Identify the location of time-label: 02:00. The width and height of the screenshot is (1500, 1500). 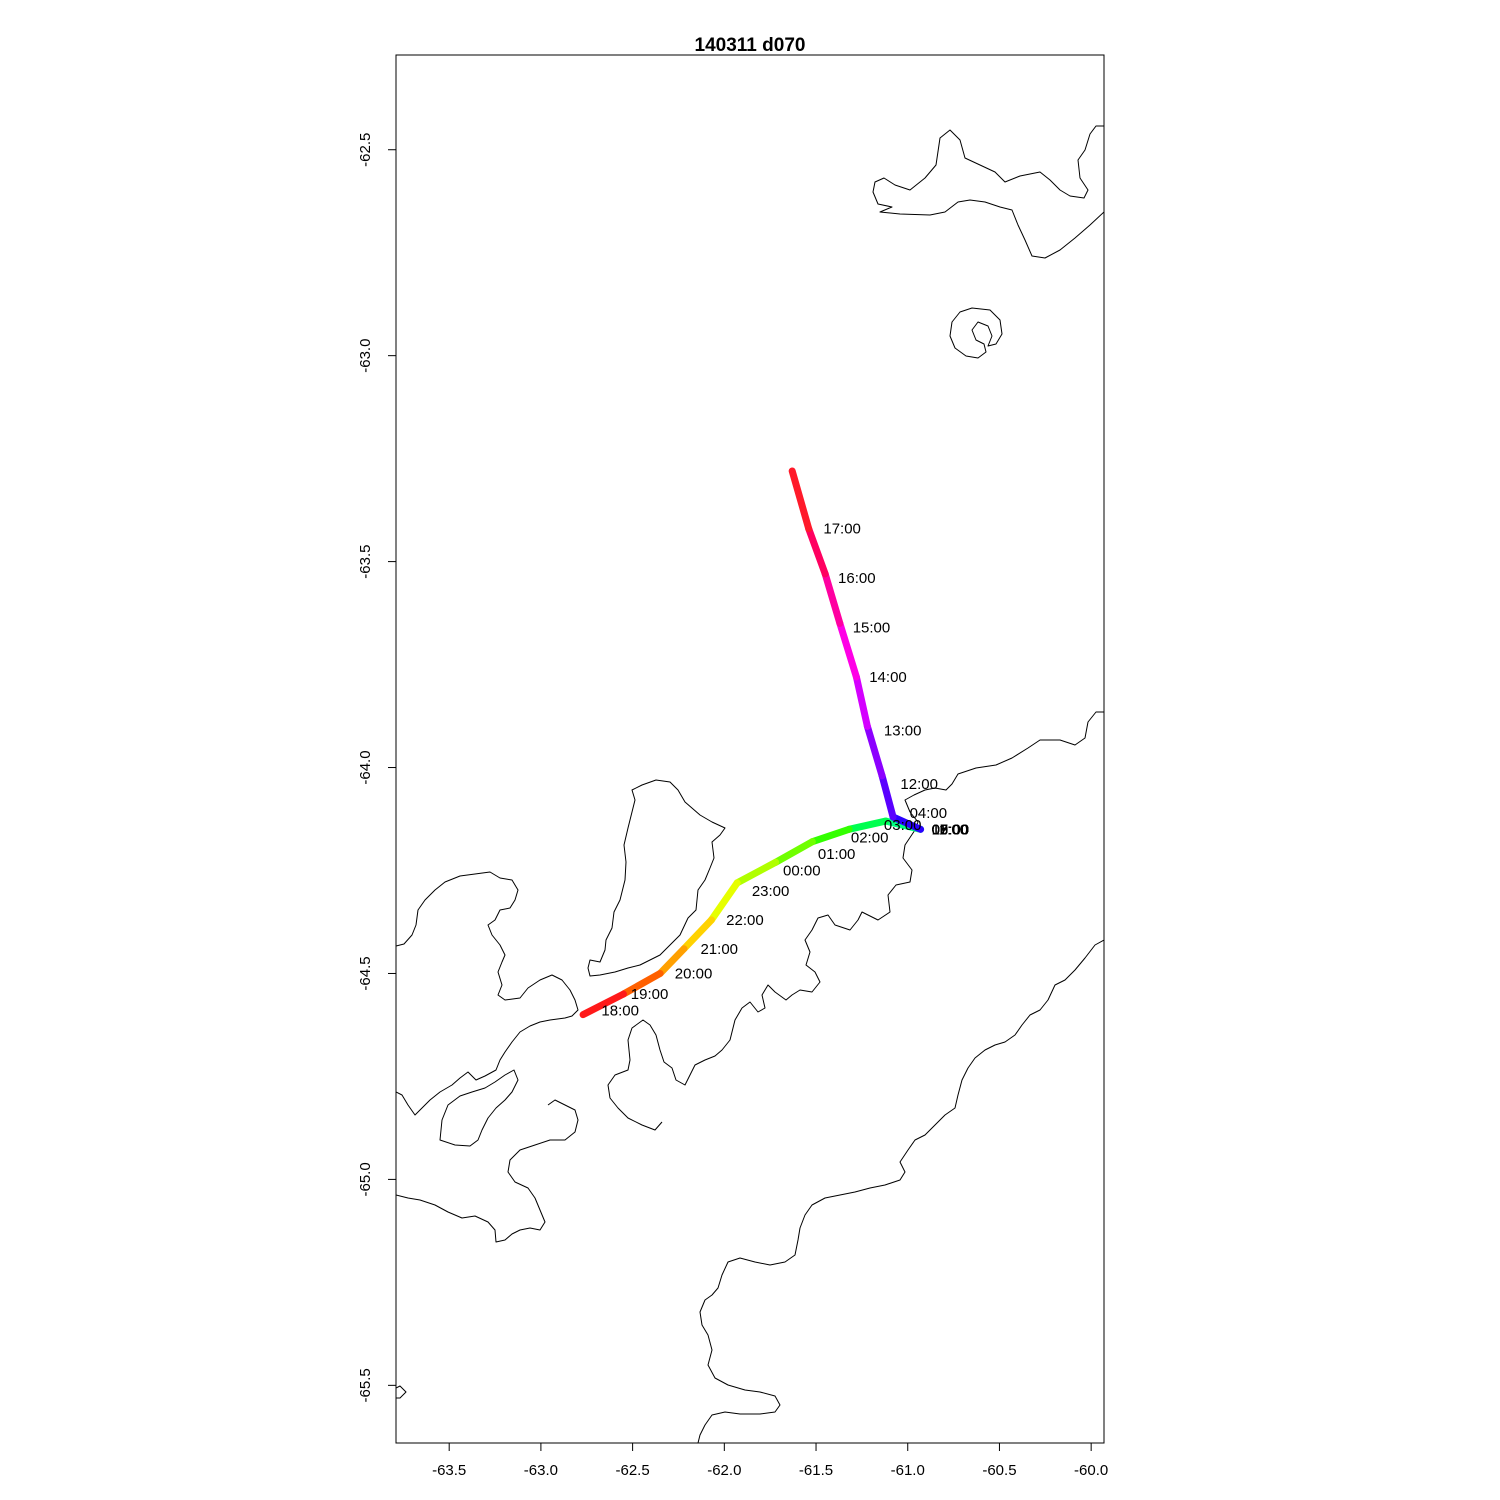
(870, 838).